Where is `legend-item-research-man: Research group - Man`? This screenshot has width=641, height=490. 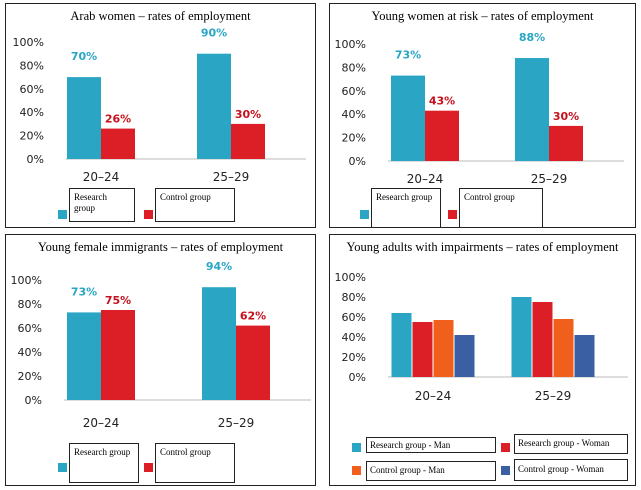
legend-item-research-man: Research group - Man is located at coordinates (431, 445).